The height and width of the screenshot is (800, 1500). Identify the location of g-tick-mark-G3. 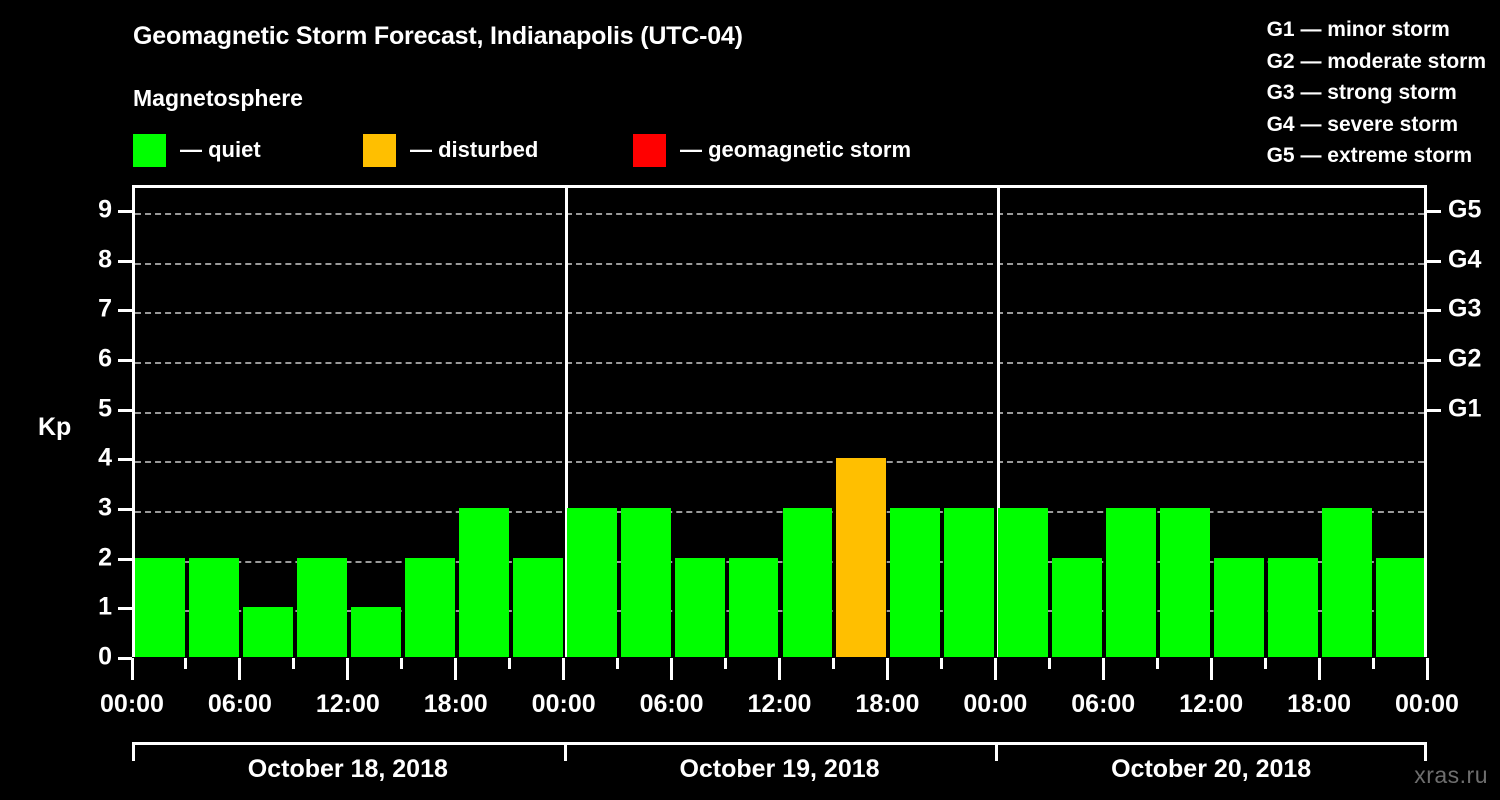
(1434, 311).